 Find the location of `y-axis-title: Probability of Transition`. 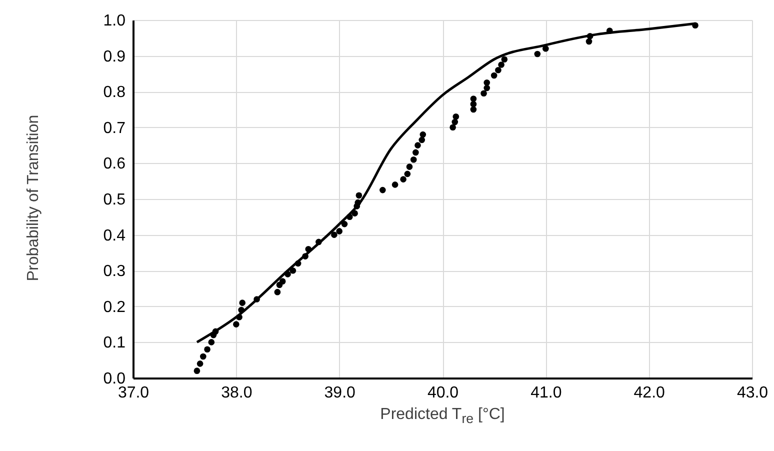

y-axis-title: Probability of Transition is located at coordinates (34, 199).